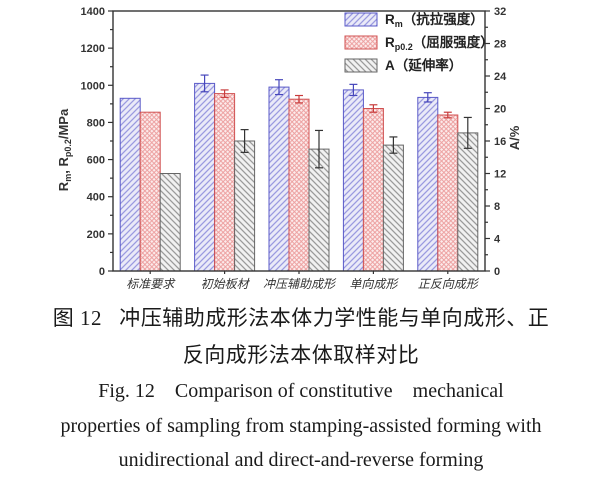 Image resolution: width=602 pixels, height=489 pixels. Describe the element at coordinates (96, 198) in the screenshot. I see `left-tick-label-400: 400` at that location.